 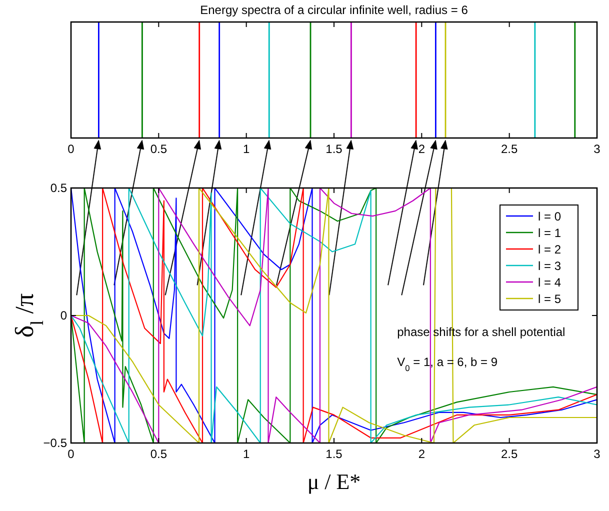 What do you see at coordinates (550, 283) in the screenshot?
I see `legend-label: l = 4` at bounding box center [550, 283].